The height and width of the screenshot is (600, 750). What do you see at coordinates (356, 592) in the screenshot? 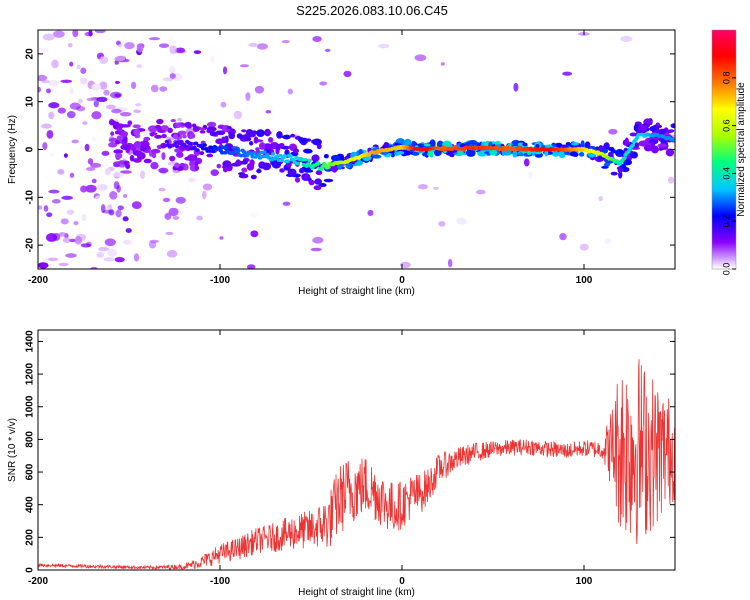
I see `x-axis-label: Height of straight line (km)` at bounding box center [356, 592].